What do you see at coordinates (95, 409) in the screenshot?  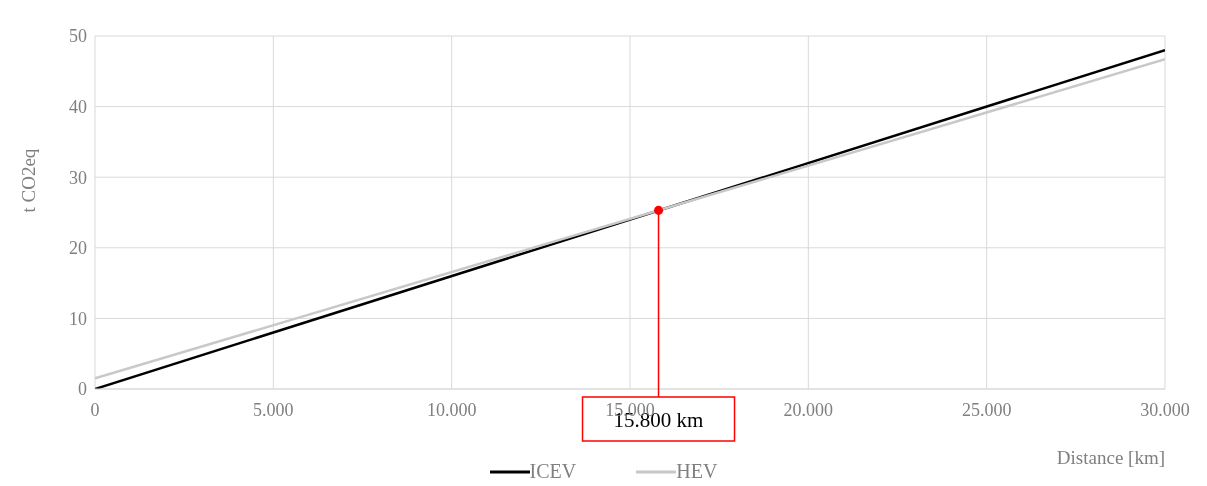 I see `x-tick-label: 0` at bounding box center [95, 409].